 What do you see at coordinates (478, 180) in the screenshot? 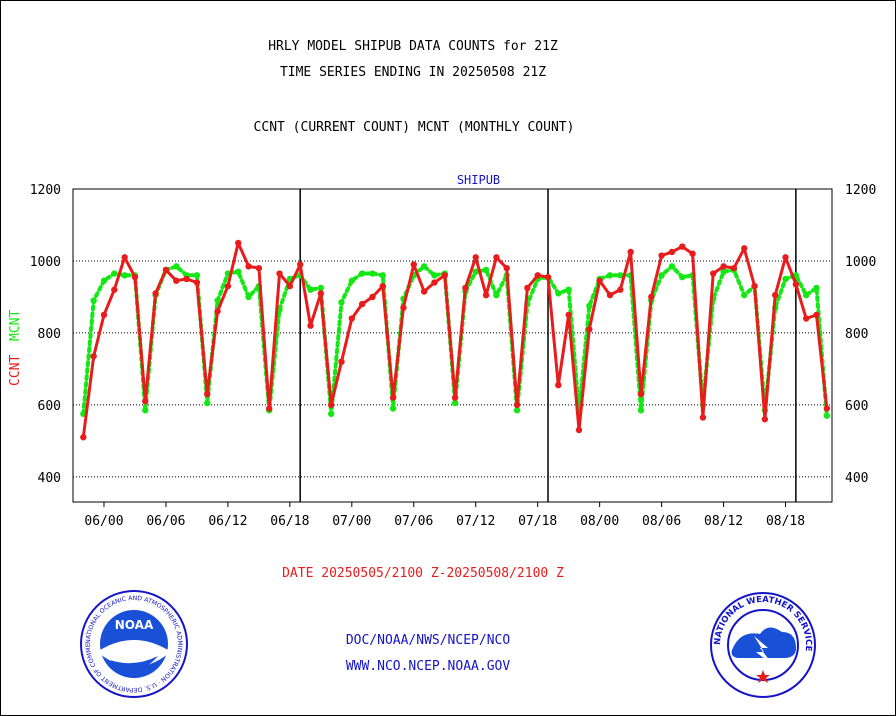
I see `panel-label: SHIPUB` at bounding box center [478, 180].